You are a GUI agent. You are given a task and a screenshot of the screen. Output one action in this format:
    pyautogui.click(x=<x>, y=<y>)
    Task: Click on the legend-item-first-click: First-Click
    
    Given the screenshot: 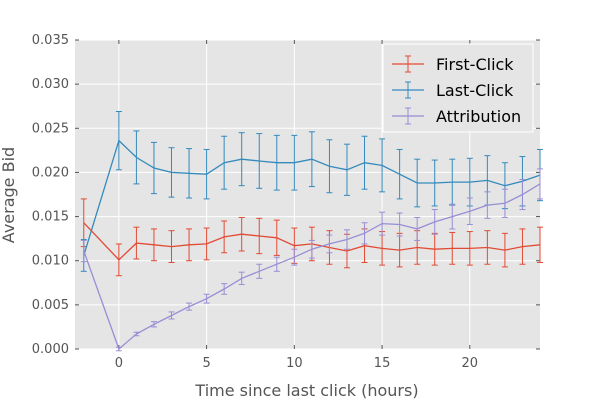 What is the action you would take?
    pyautogui.click(x=453, y=64)
    